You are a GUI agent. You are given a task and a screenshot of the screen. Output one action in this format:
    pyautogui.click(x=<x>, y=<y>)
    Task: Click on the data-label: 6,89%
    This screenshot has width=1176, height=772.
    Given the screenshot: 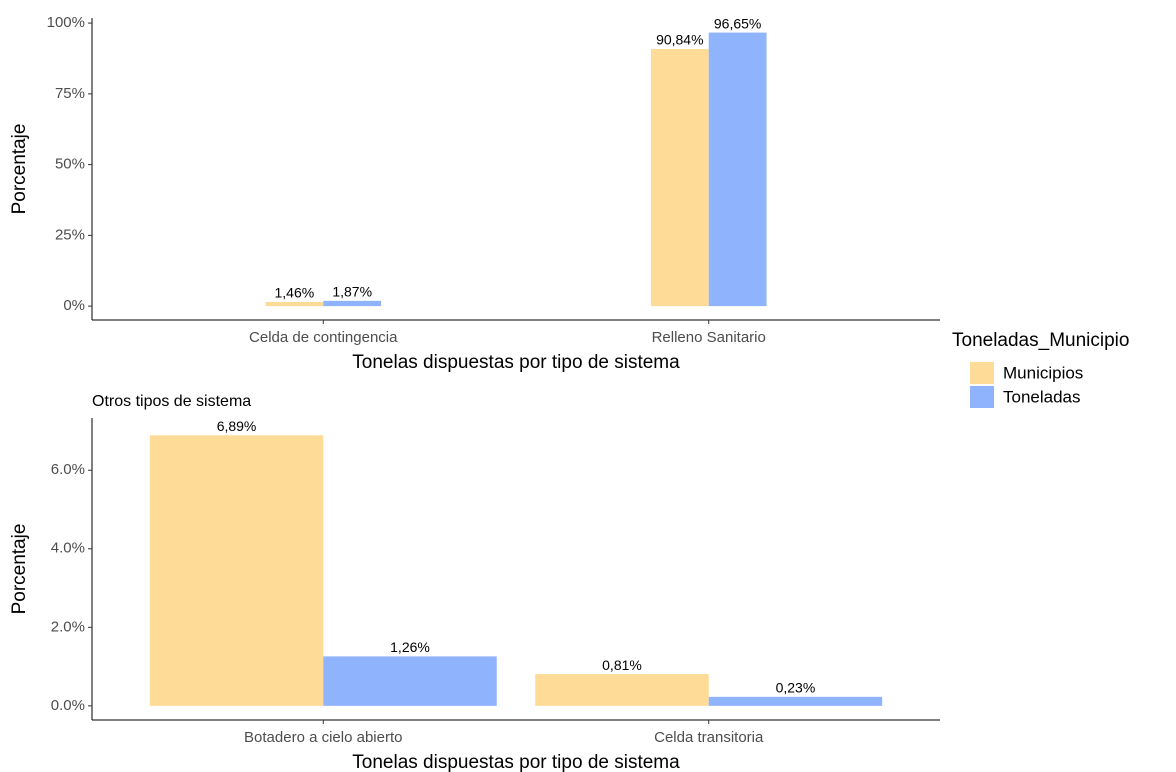 What is the action you would take?
    pyautogui.click(x=237, y=426)
    